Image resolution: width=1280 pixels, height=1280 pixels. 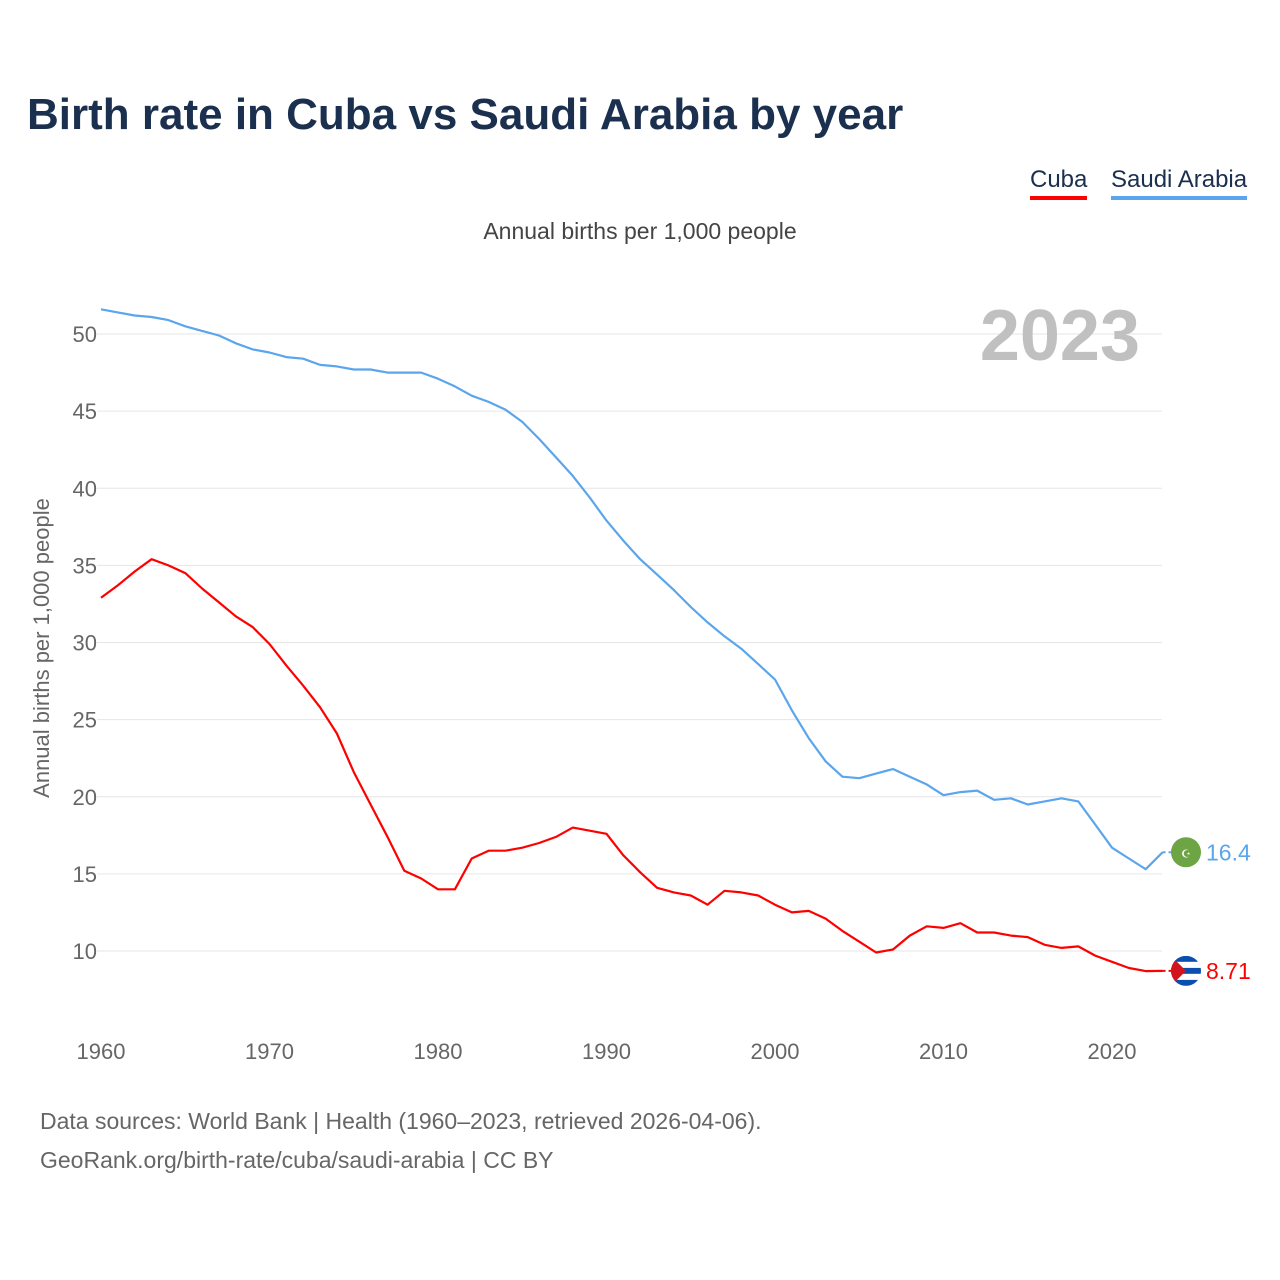 What do you see at coordinates (101, 1051) in the screenshot?
I see `x-tick-label: 1960` at bounding box center [101, 1051].